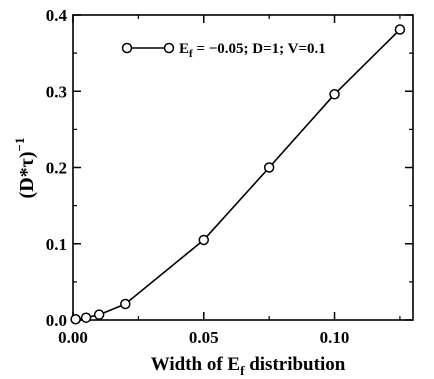 The height and width of the screenshot is (379, 434). I want to click on y-tick-label: 0.1, so click(56, 244).